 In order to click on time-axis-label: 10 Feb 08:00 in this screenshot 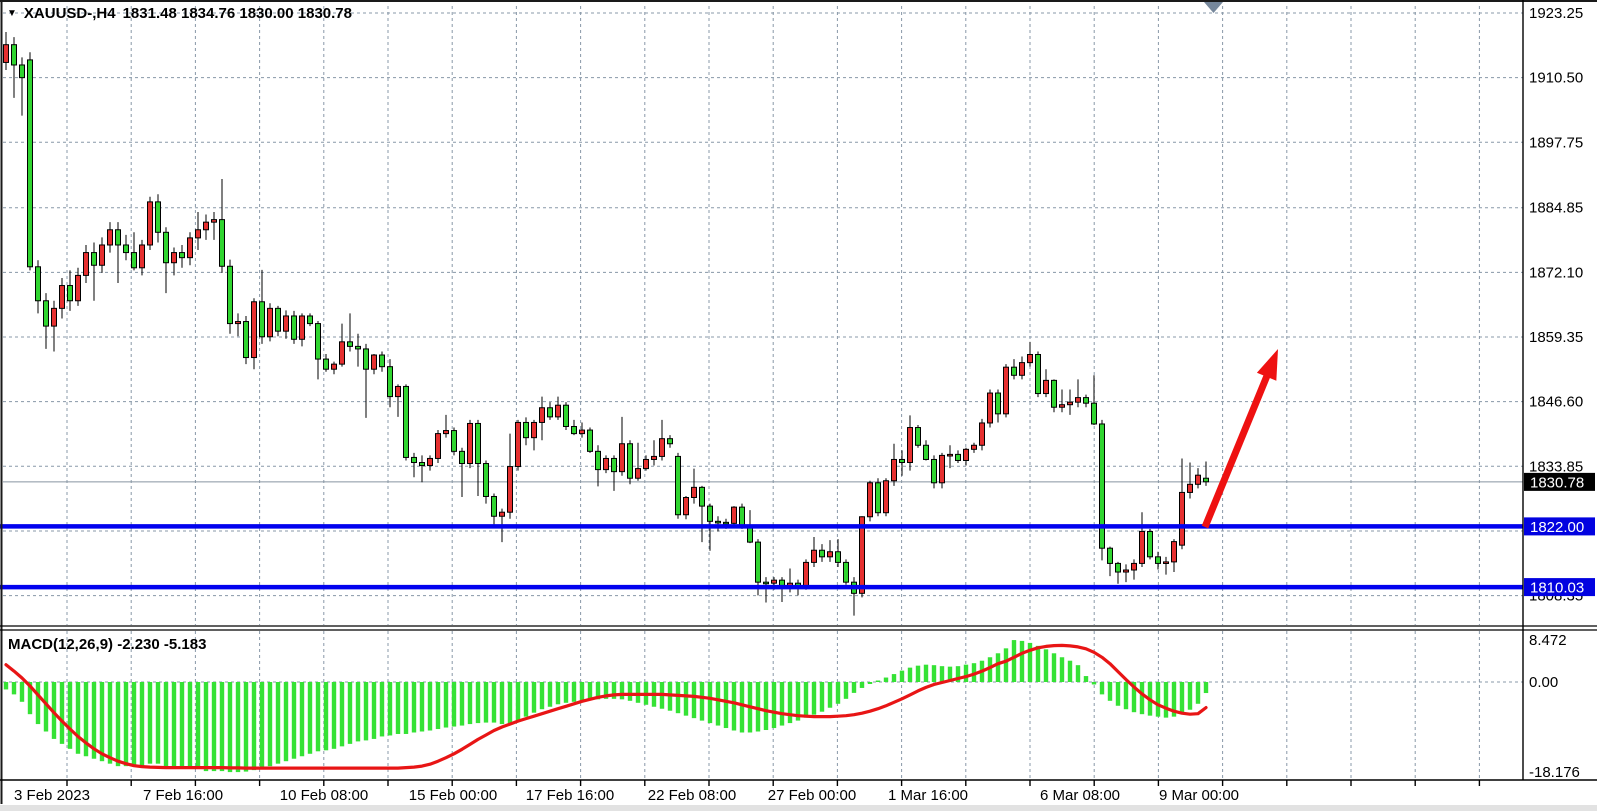, I will do `click(324, 795)`.